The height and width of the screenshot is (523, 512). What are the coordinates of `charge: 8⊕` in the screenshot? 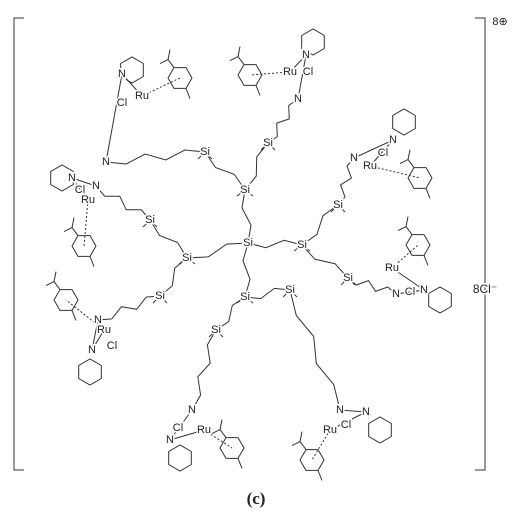 It's located at (499, 22).